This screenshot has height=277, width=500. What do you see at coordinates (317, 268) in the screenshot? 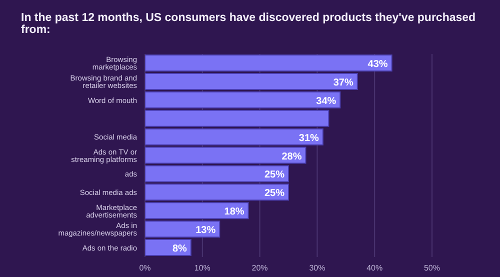
I see `x-tick-label: 30%` at bounding box center [317, 268].